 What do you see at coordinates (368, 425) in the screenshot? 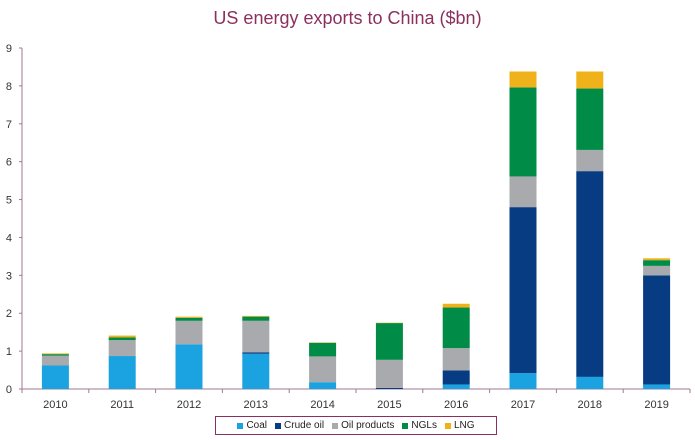
I see `legend-label: Oil products` at bounding box center [368, 425].